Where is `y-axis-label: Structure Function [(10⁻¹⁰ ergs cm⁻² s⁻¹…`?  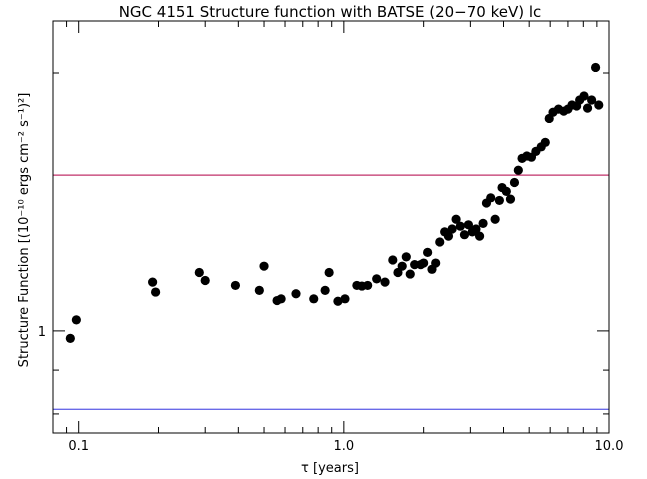
y-axis-label: Structure Function [(10⁻¹⁰ ergs cm⁻² s⁻¹… is located at coordinates (24, 230).